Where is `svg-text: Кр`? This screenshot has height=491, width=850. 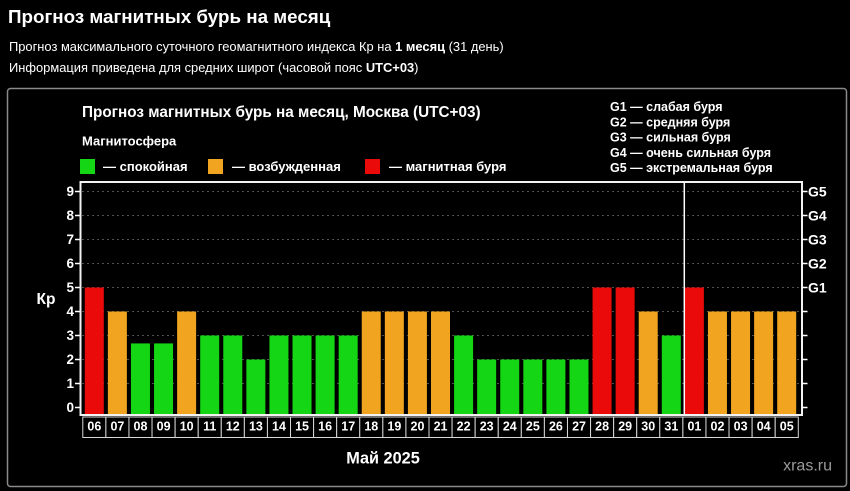 svg-text: Кр is located at coordinates (46, 299).